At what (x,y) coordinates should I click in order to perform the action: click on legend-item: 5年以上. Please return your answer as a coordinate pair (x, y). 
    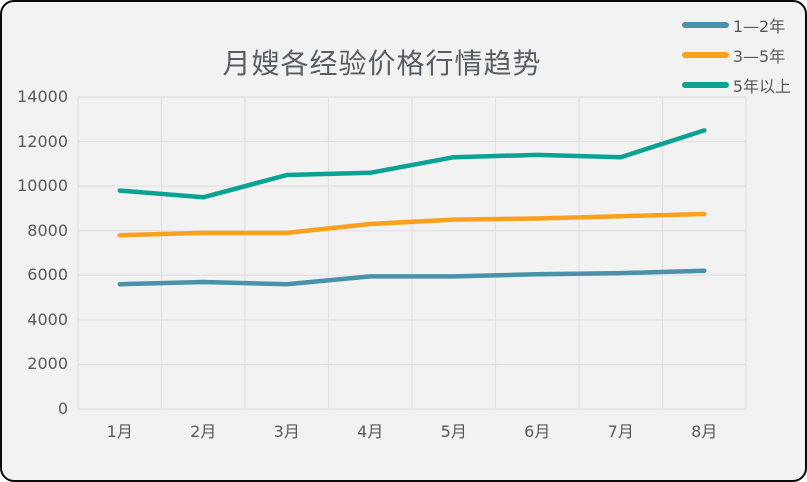
    Looking at the image, I should click on (736, 85).